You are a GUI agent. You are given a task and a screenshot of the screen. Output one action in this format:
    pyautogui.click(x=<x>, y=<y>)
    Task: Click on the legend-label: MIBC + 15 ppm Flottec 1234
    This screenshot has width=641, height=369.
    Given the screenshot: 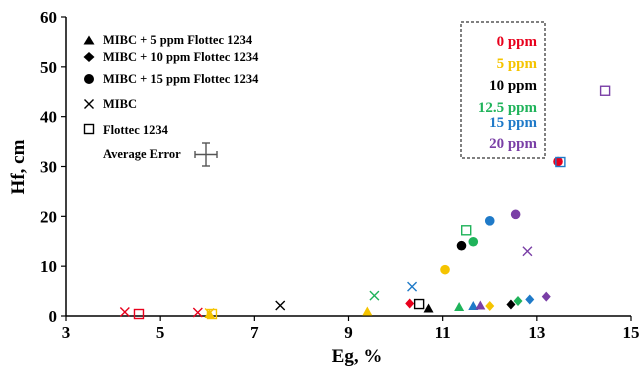 What is the action you would take?
    pyautogui.click(x=181, y=79)
    